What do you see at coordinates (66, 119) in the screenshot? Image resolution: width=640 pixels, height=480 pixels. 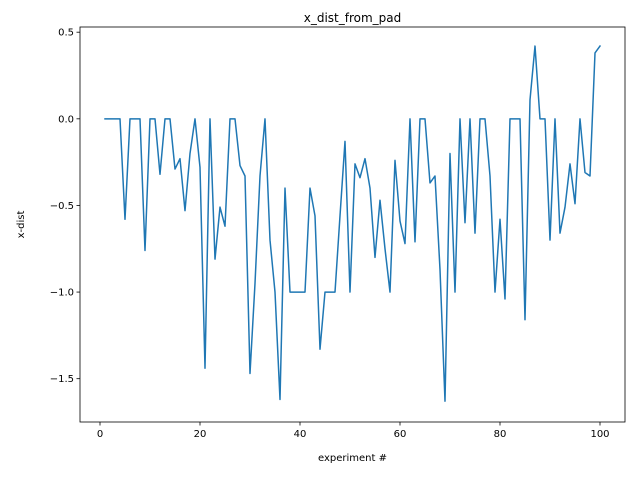 I see `y-tick-label: 0.0` at bounding box center [66, 119].